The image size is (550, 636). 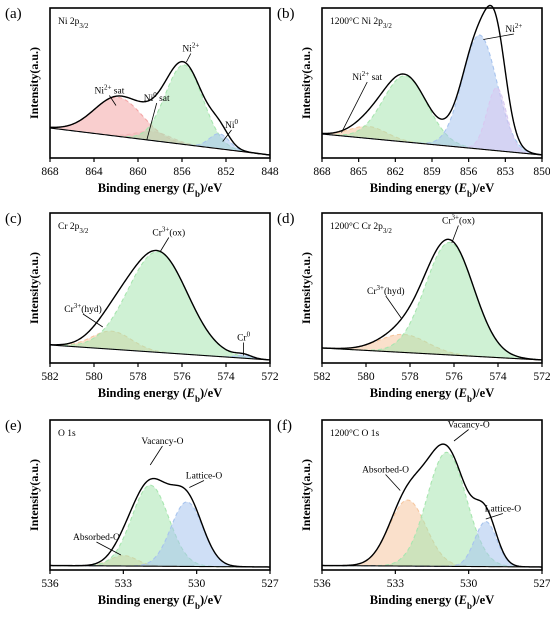 I want to click on peak-annotation: Ni0 sat, so click(x=157, y=97).